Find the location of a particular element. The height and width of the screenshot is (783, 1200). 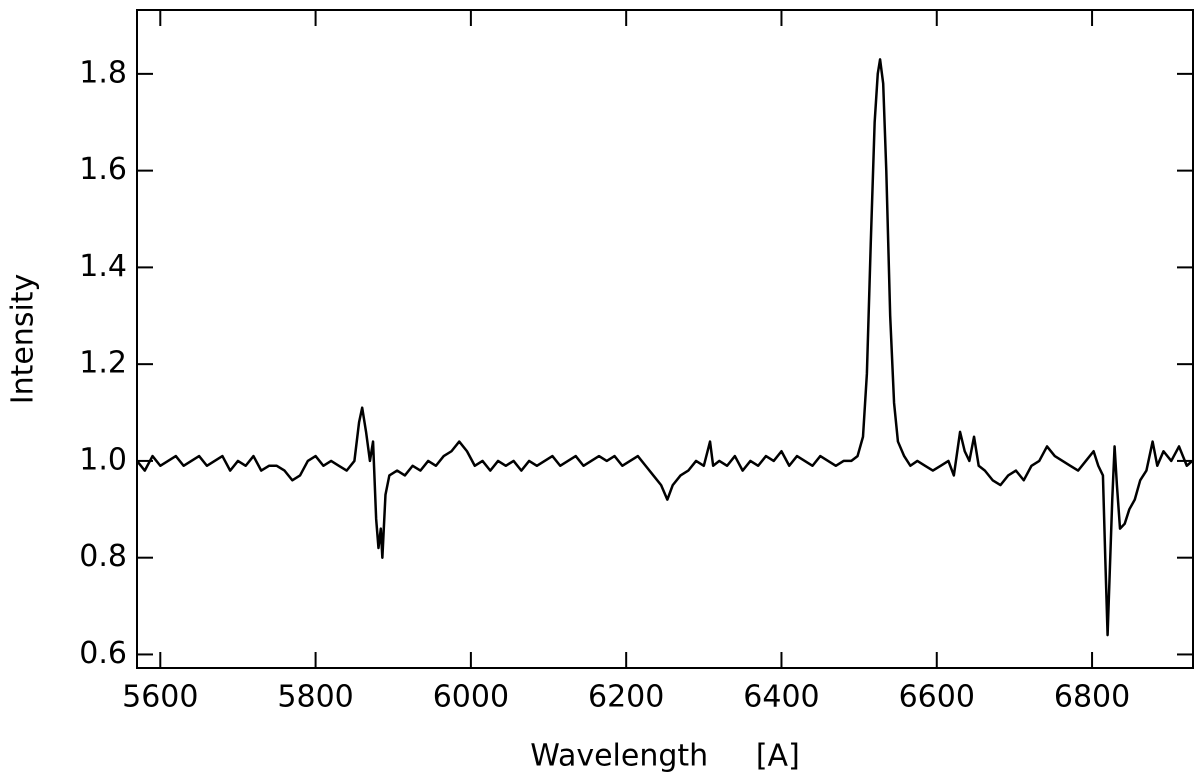

x-tick-label: 6400 is located at coordinates (781, 697).